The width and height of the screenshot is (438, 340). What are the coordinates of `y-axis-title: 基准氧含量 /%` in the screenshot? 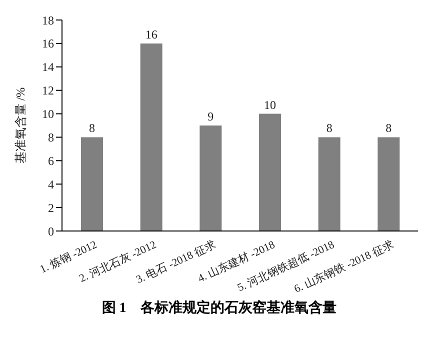 It's located at (20, 125).